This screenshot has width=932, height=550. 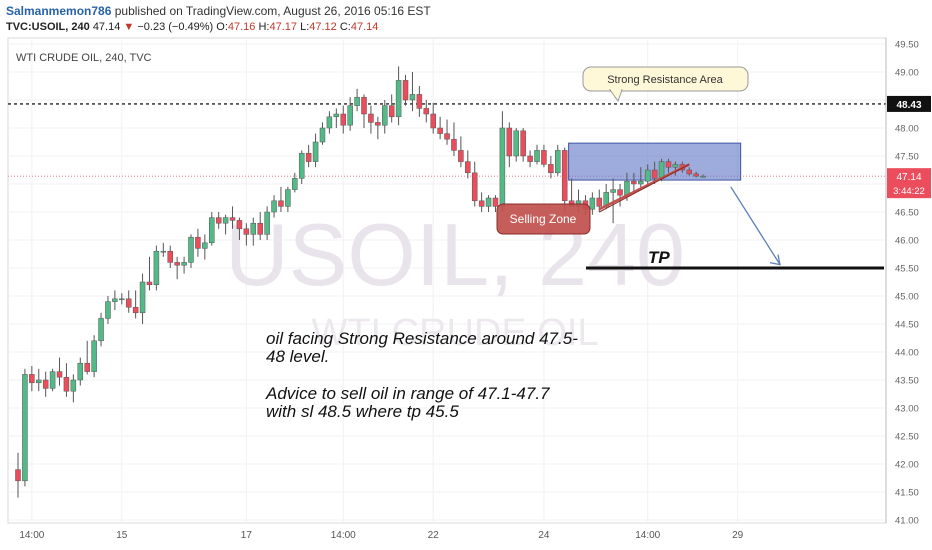 What do you see at coordinates (122, 535) in the screenshot?
I see `time-tick-label: 15` at bounding box center [122, 535].